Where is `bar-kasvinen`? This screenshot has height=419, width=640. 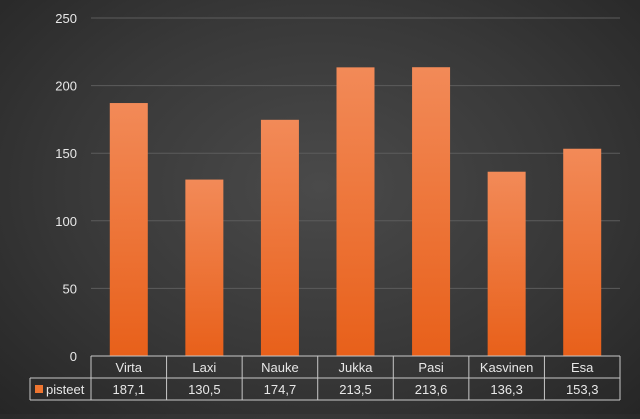 bar-kasvinen is located at coordinates (506, 263).